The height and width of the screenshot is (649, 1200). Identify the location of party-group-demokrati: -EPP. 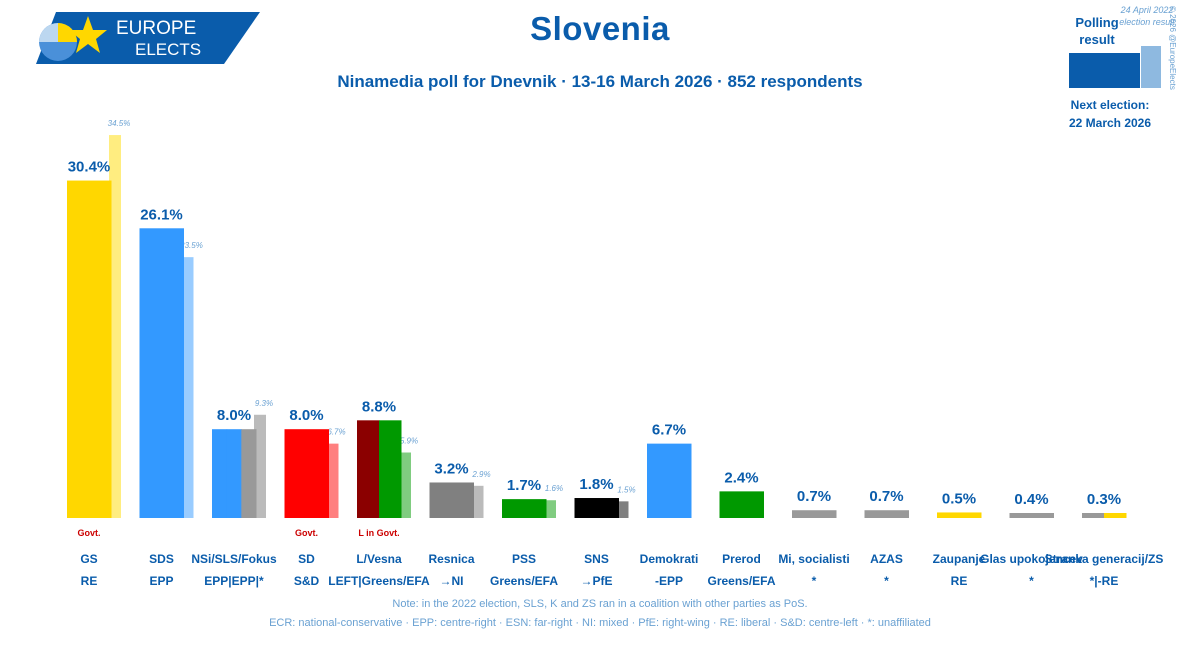
(669, 581).